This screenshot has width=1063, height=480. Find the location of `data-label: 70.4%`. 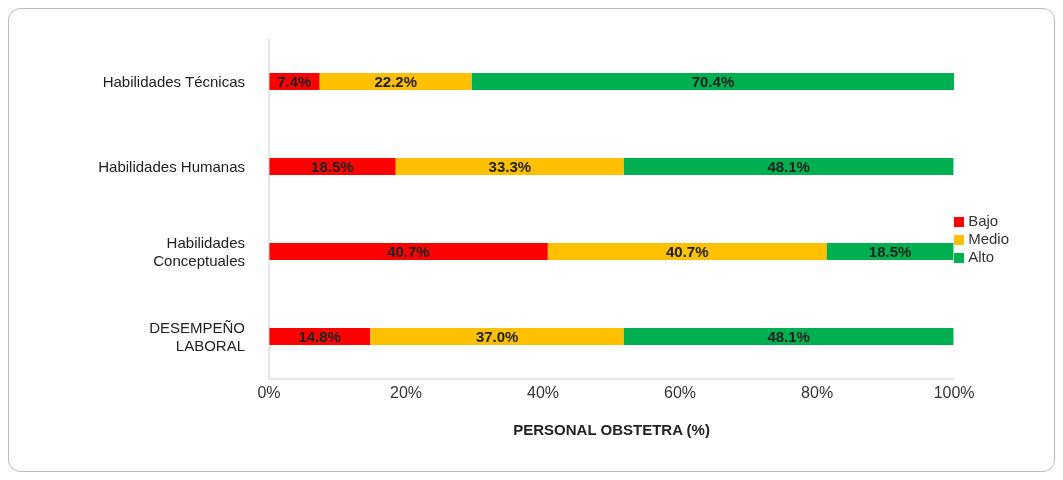

data-label: 70.4% is located at coordinates (713, 81).